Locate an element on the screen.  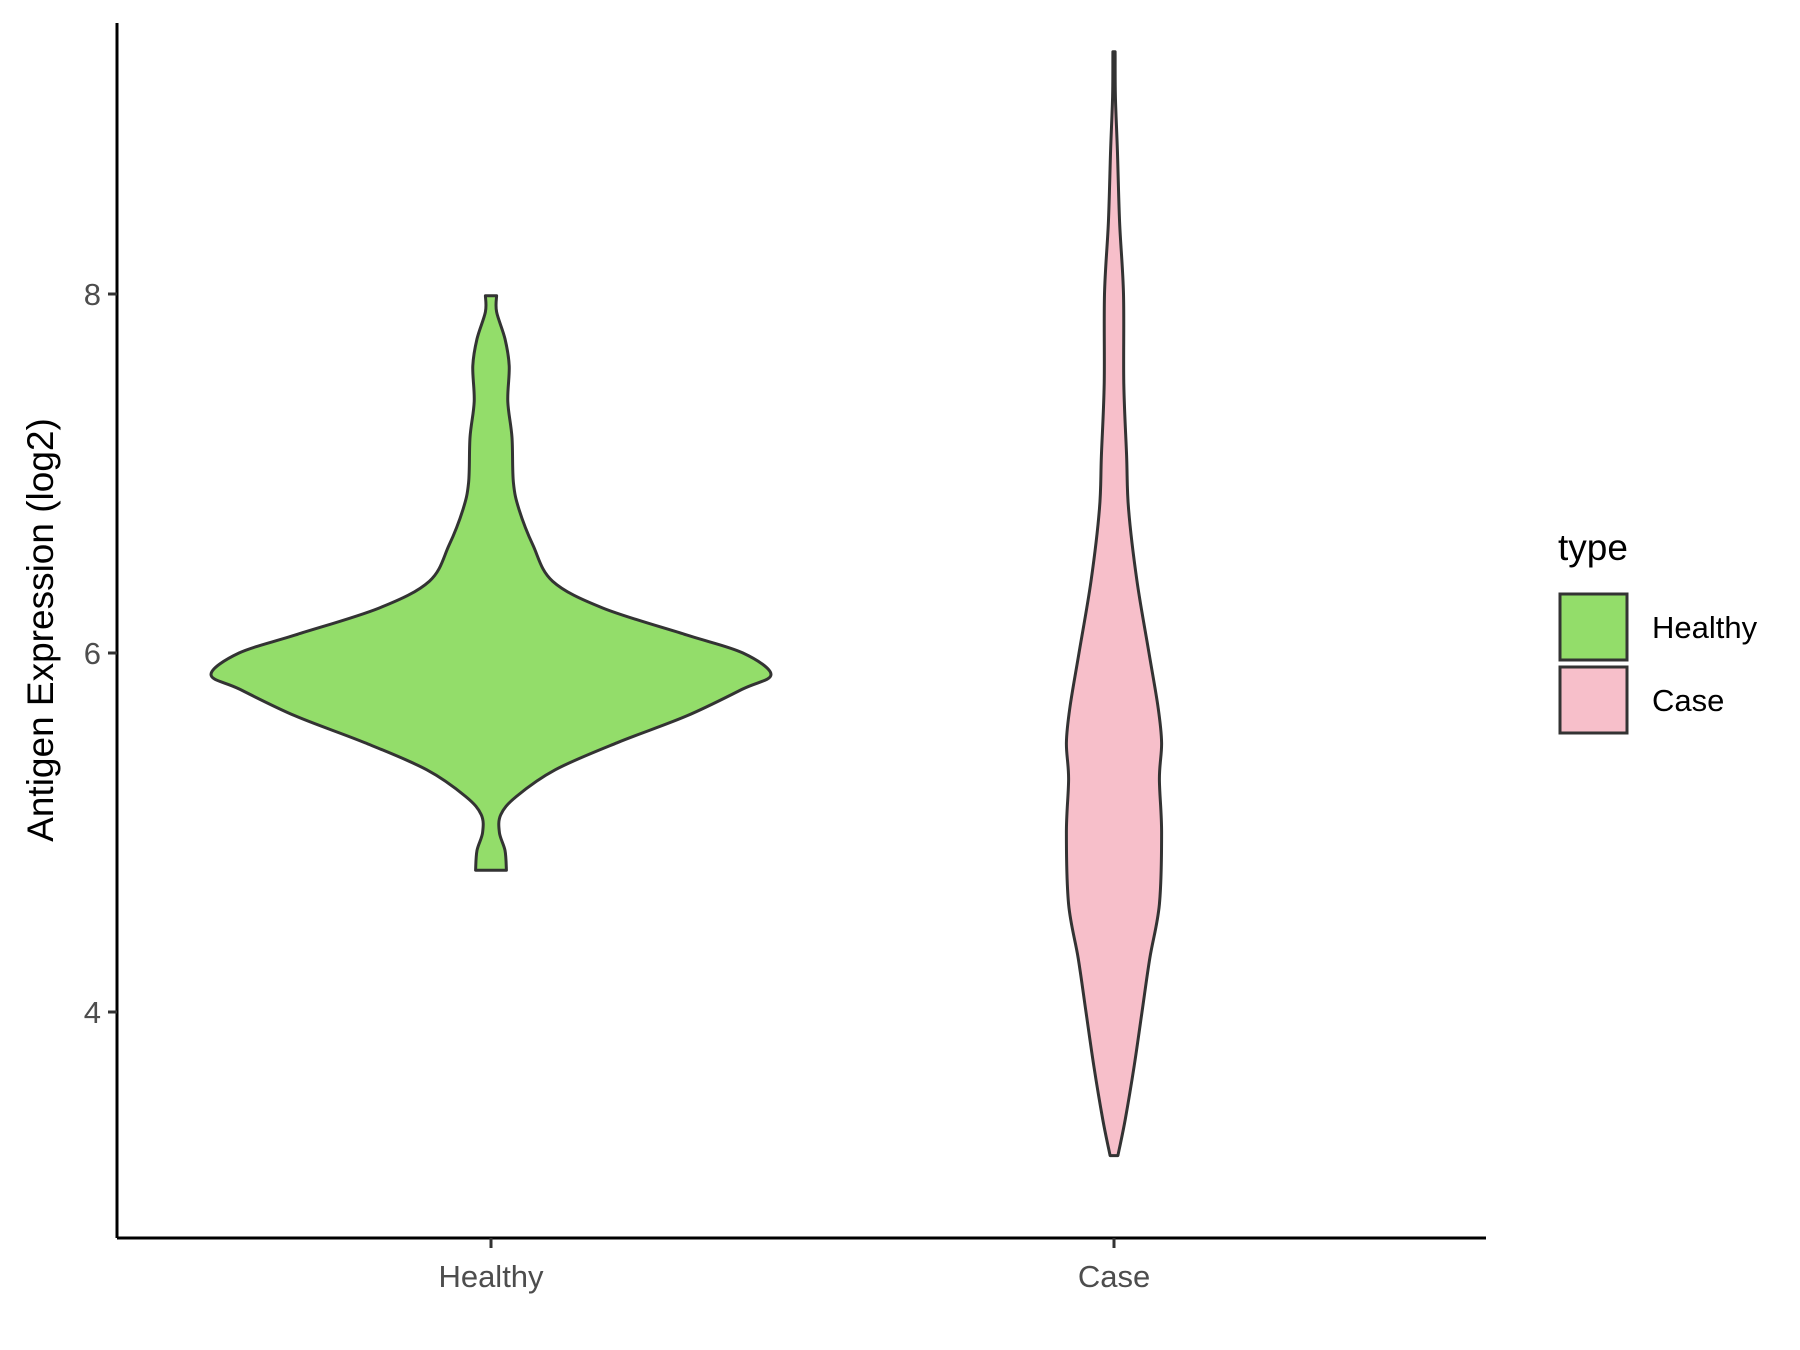
violin-healthy is located at coordinates (491, 583).